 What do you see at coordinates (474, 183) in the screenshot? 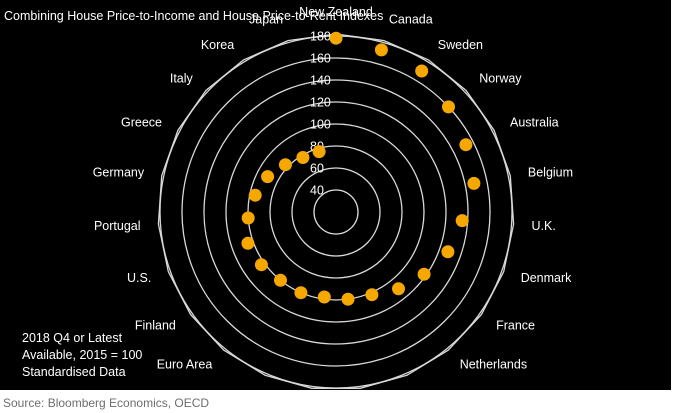
I see `data-point-belgium` at bounding box center [474, 183].